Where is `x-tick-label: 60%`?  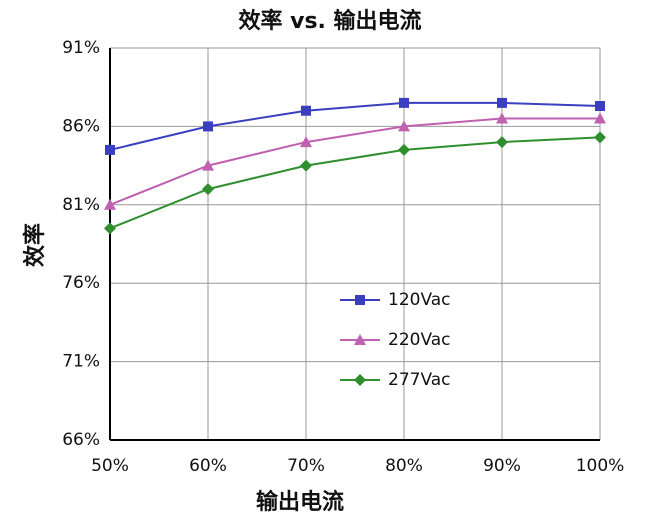
x-tick-label: 60% is located at coordinates (208, 466).